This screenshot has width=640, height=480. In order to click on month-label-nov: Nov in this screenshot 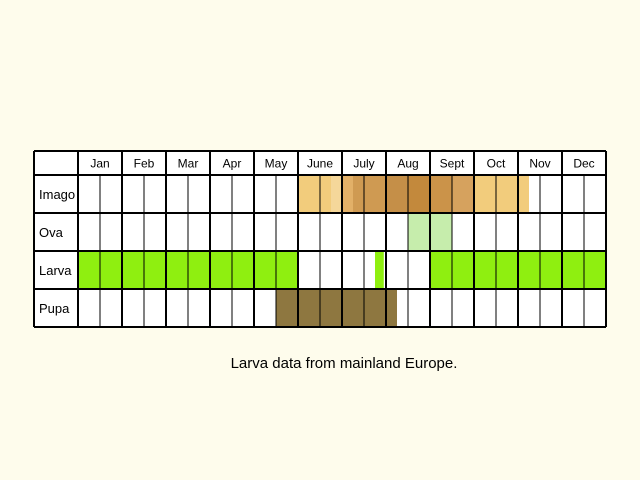, I will do `click(539, 164)`.